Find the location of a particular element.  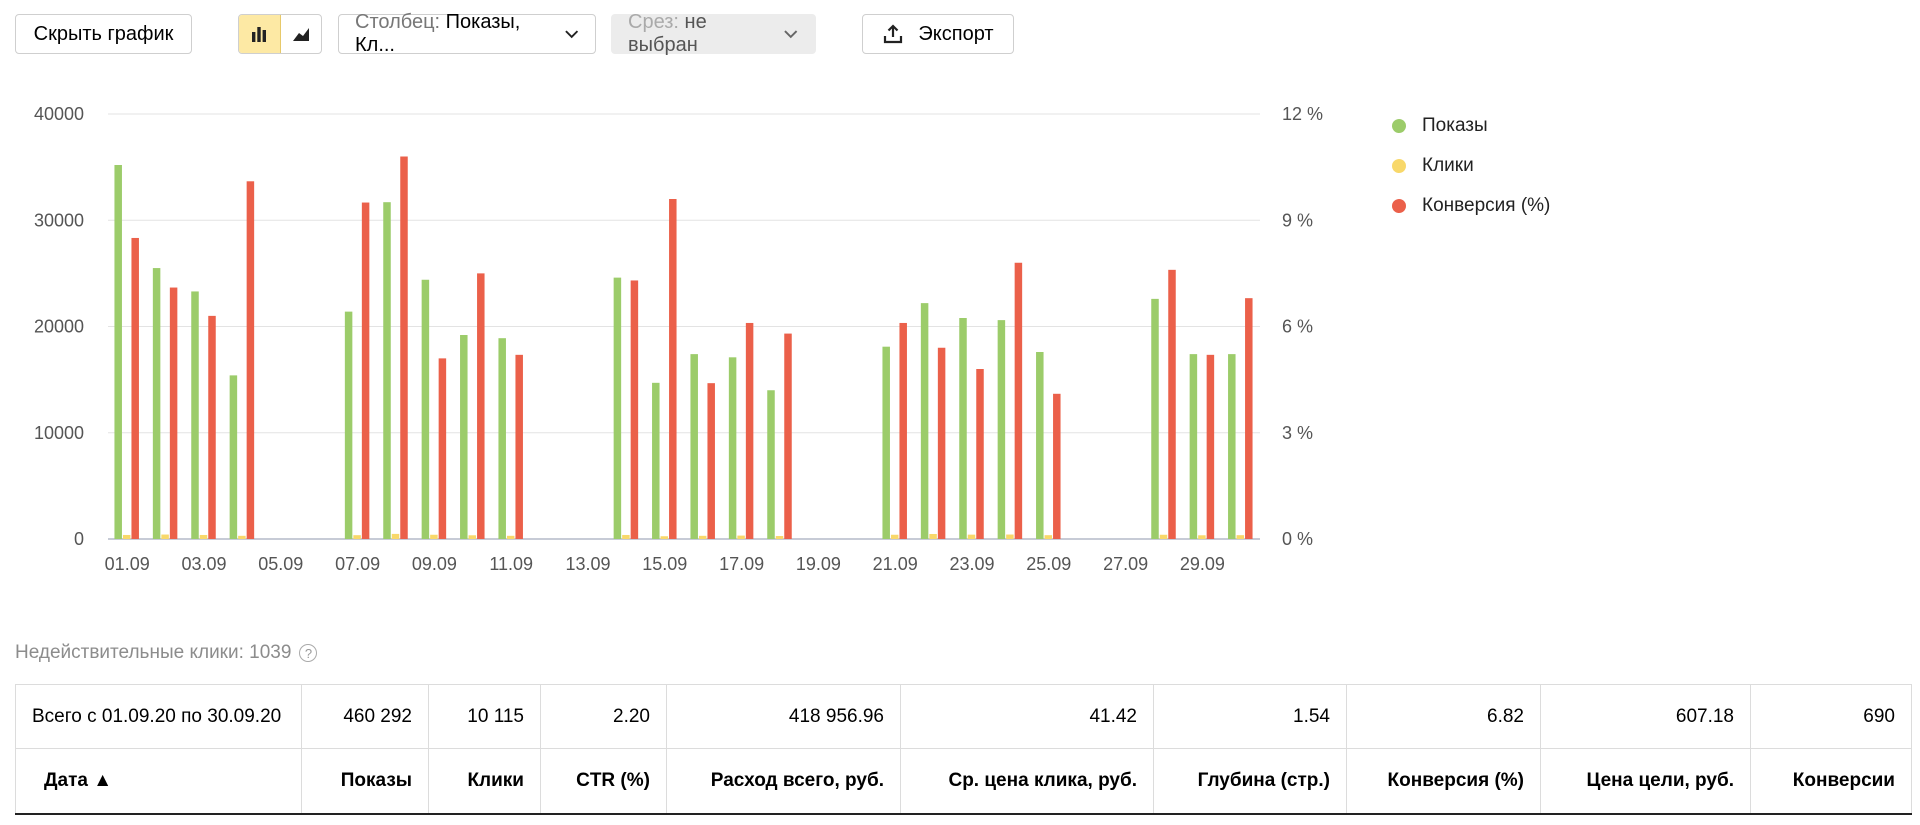

legend-label: Клики is located at coordinates (1448, 165).